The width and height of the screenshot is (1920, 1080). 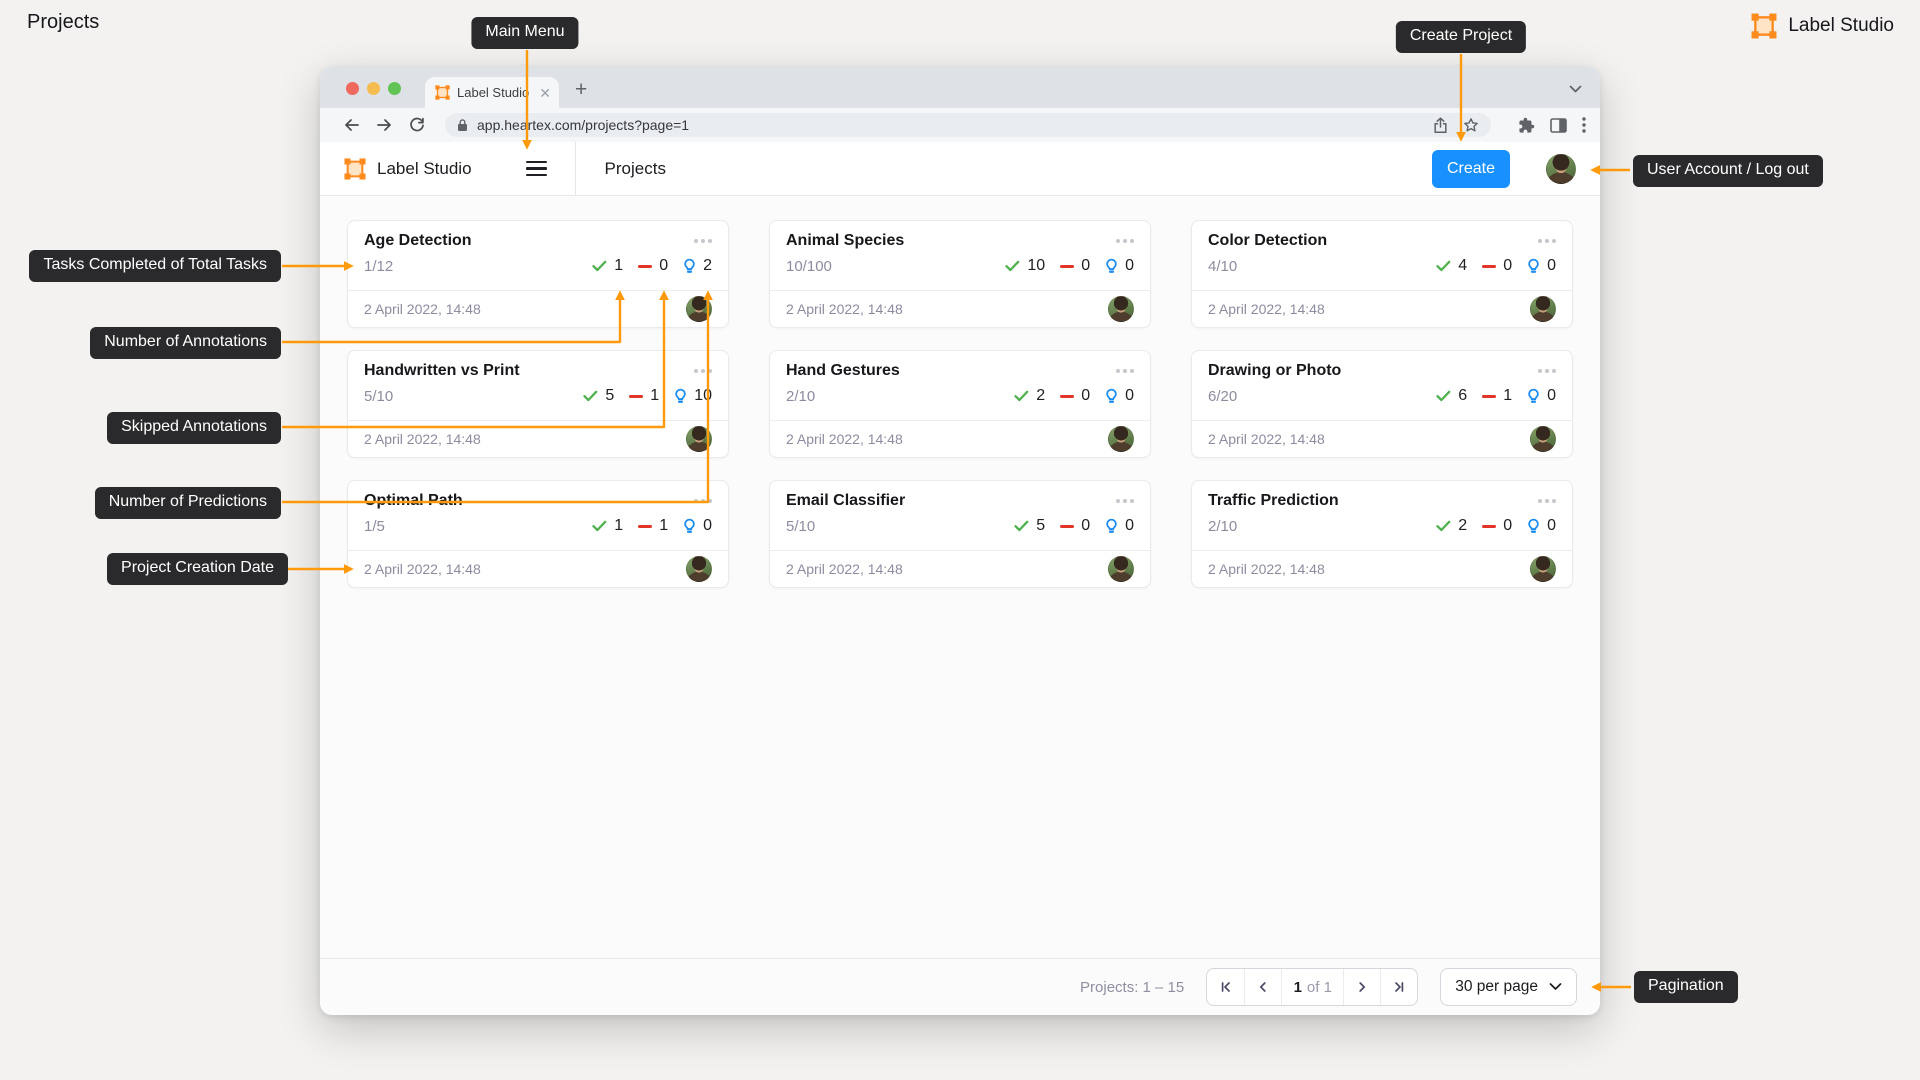 I want to click on create-button: Create, so click(x=1471, y=168).